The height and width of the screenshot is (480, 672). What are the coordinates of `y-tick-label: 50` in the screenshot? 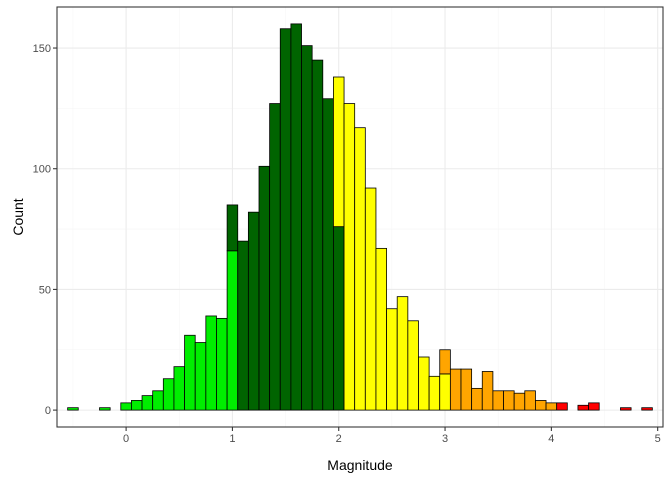 It's located at (45, 290).